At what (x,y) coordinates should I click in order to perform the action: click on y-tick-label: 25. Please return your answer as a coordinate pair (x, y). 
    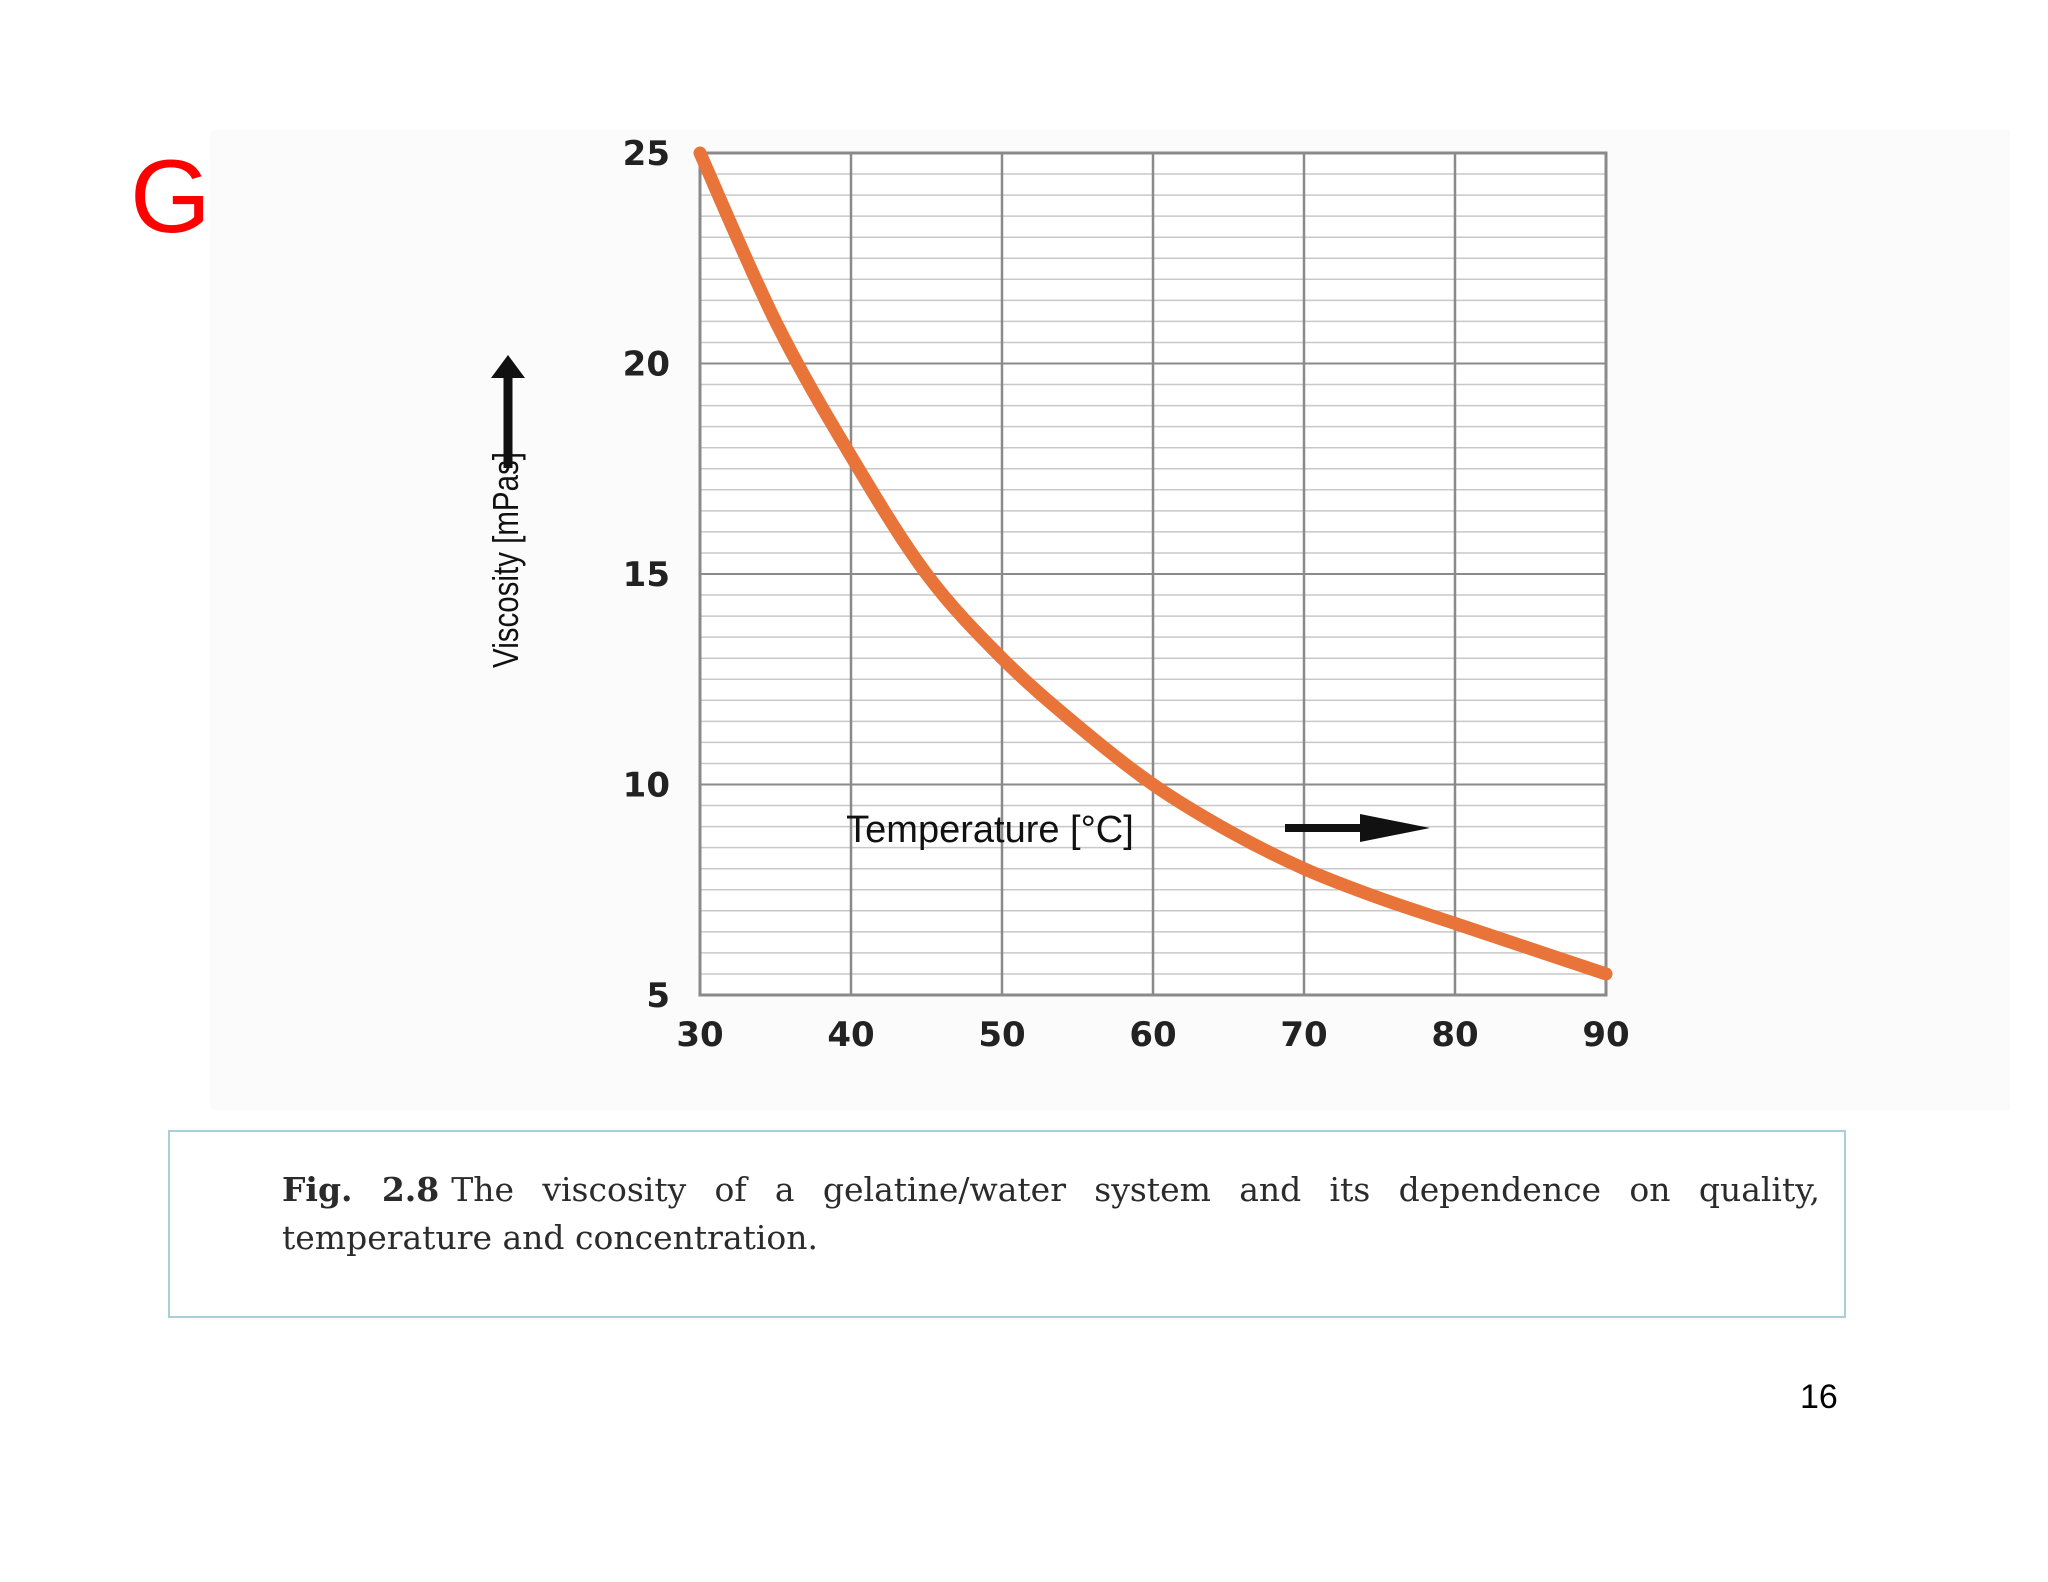
    Looking at the image, I should click on (646, 154).